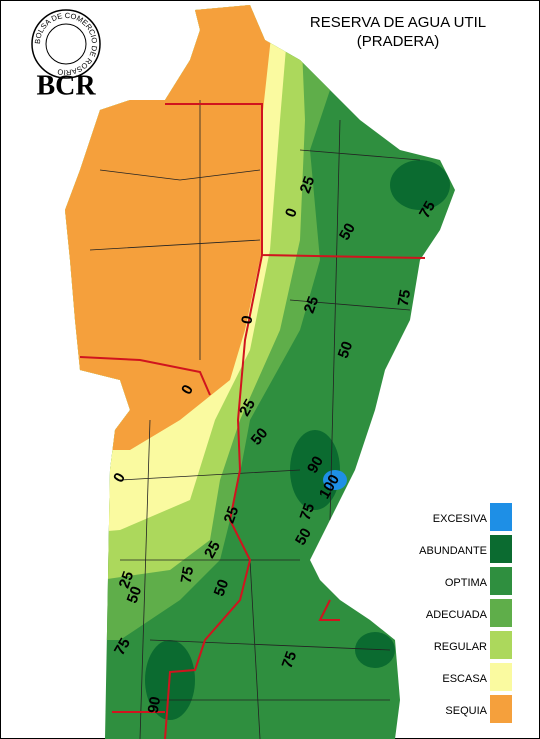 This screenshot has height=739, width=540. What do you see at coordinates (466, 583) in the screenshot?
I see `legend-label: OPTIMA` at bounding box center [466, 583].